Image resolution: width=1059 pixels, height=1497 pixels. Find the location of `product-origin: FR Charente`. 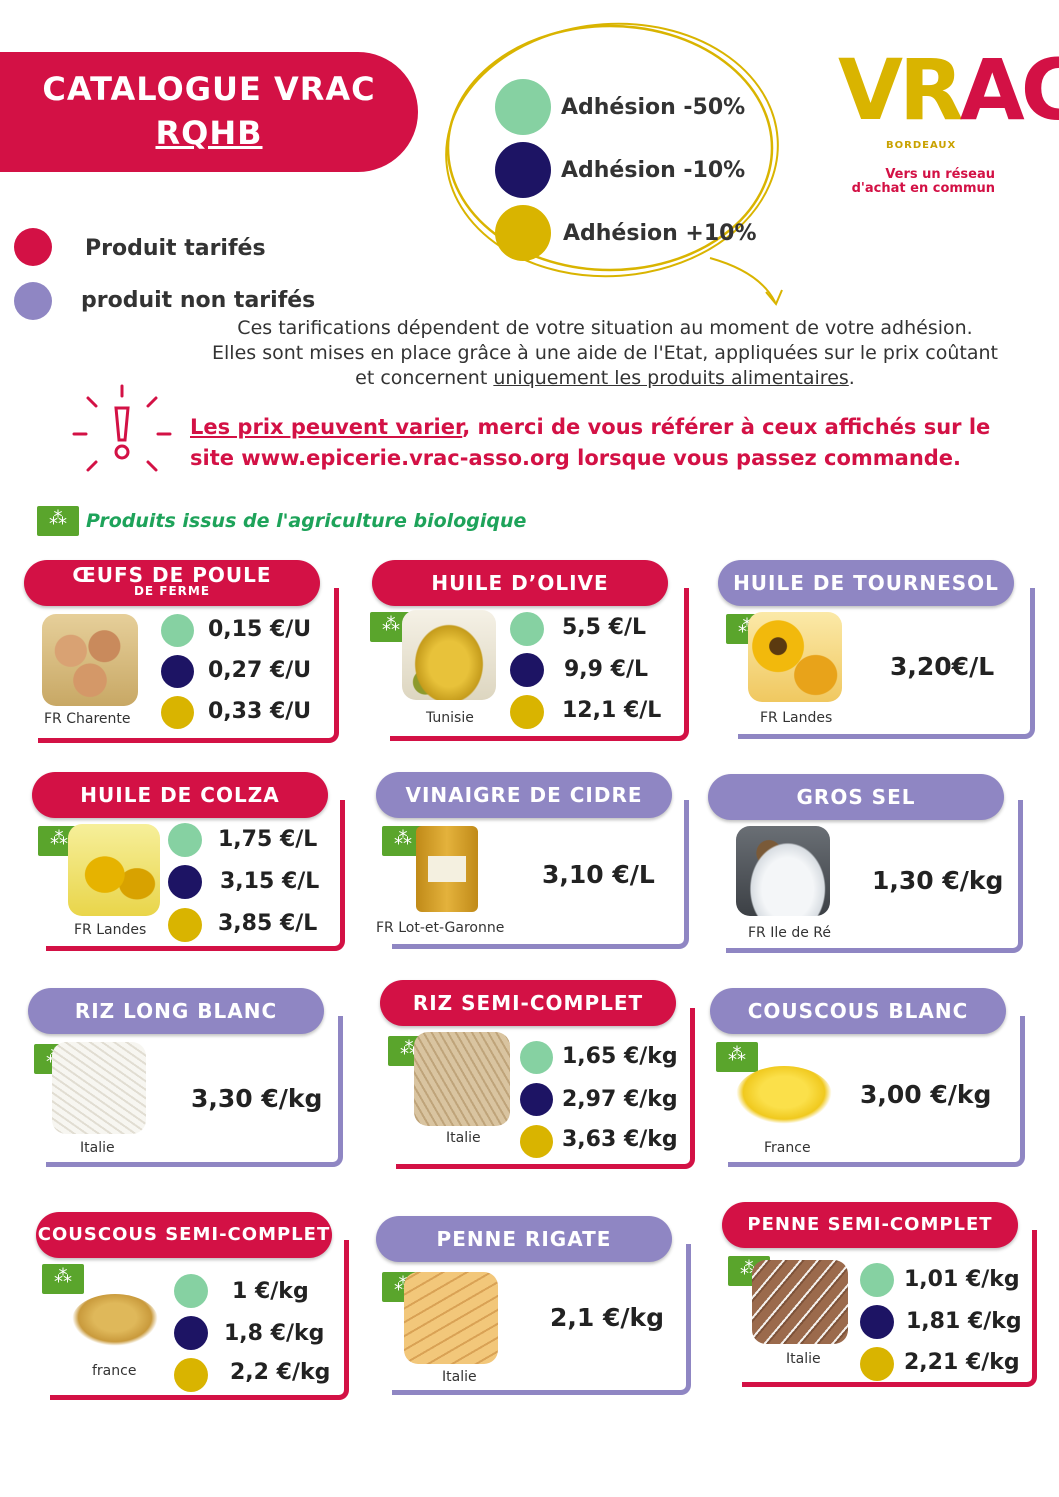

product-origin: FR Charente is located at coordinates (87, 719).